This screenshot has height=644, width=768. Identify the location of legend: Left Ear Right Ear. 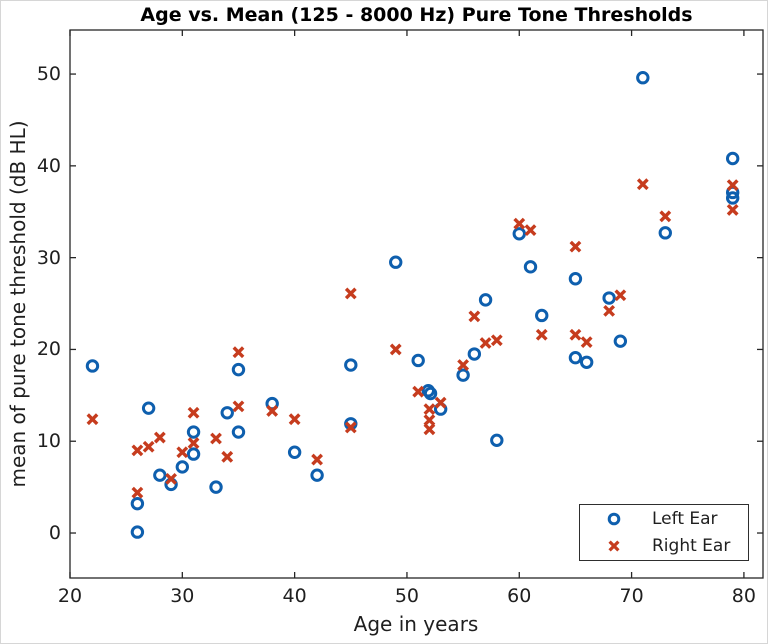
(664, 532).